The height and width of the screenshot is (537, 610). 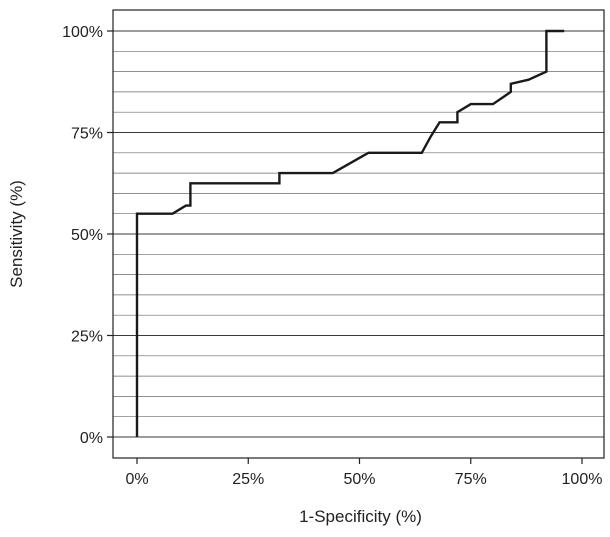 I want to click on y-tick-label: 75%, so click(x=87, y=134).